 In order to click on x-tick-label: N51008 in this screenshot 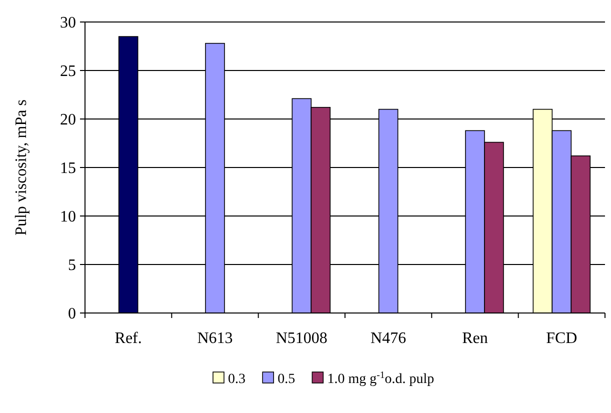, I will do `click(302, 338)`.